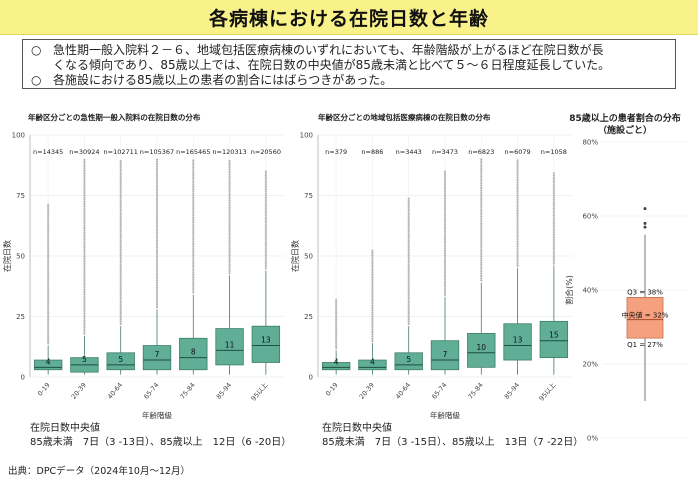 The height and width of the screenshot is (483, 698). What do you see at coordinates (476, 391) in the screenshot?
I see `x-tick-label: 75-84` at bounding box center [476, 391].